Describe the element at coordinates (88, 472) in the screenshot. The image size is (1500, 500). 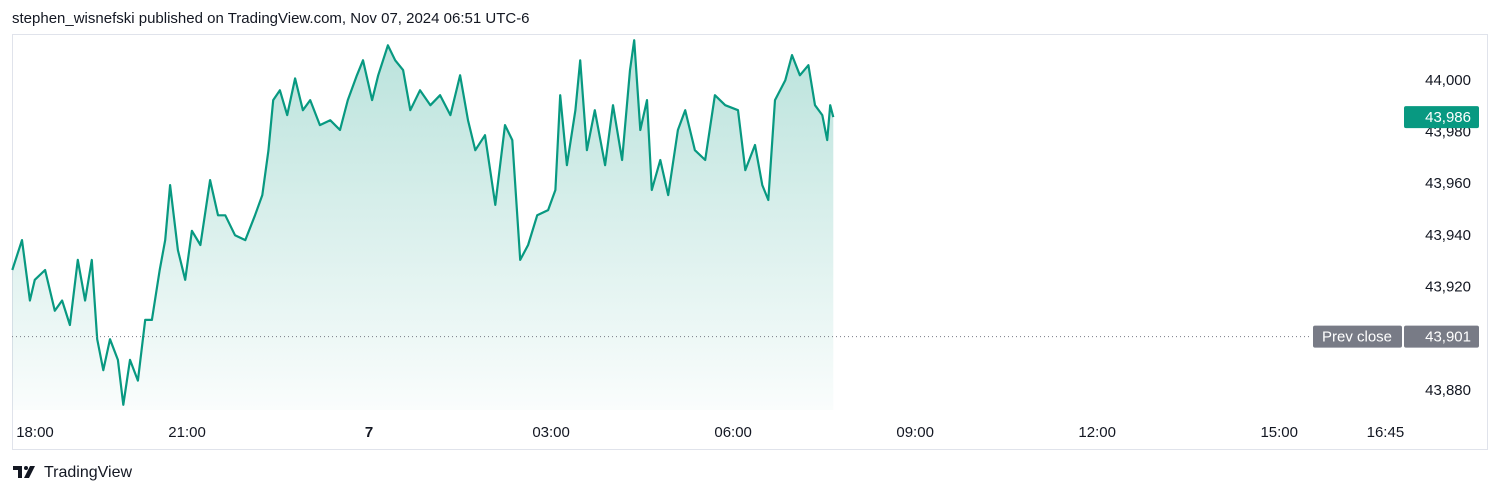
I see `footer-brand: TradingView` at that location.